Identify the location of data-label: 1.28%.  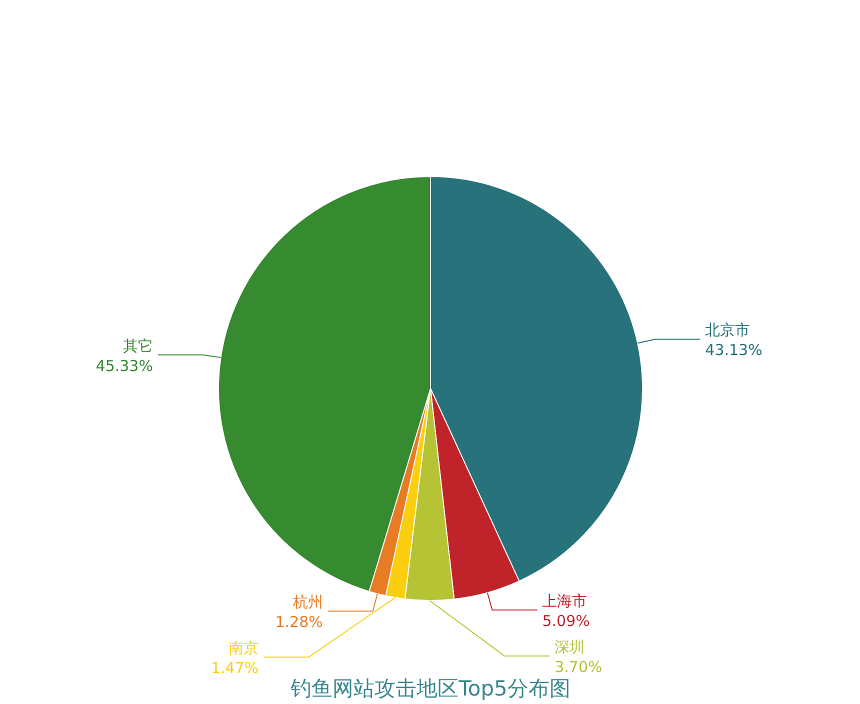
(299, 622).